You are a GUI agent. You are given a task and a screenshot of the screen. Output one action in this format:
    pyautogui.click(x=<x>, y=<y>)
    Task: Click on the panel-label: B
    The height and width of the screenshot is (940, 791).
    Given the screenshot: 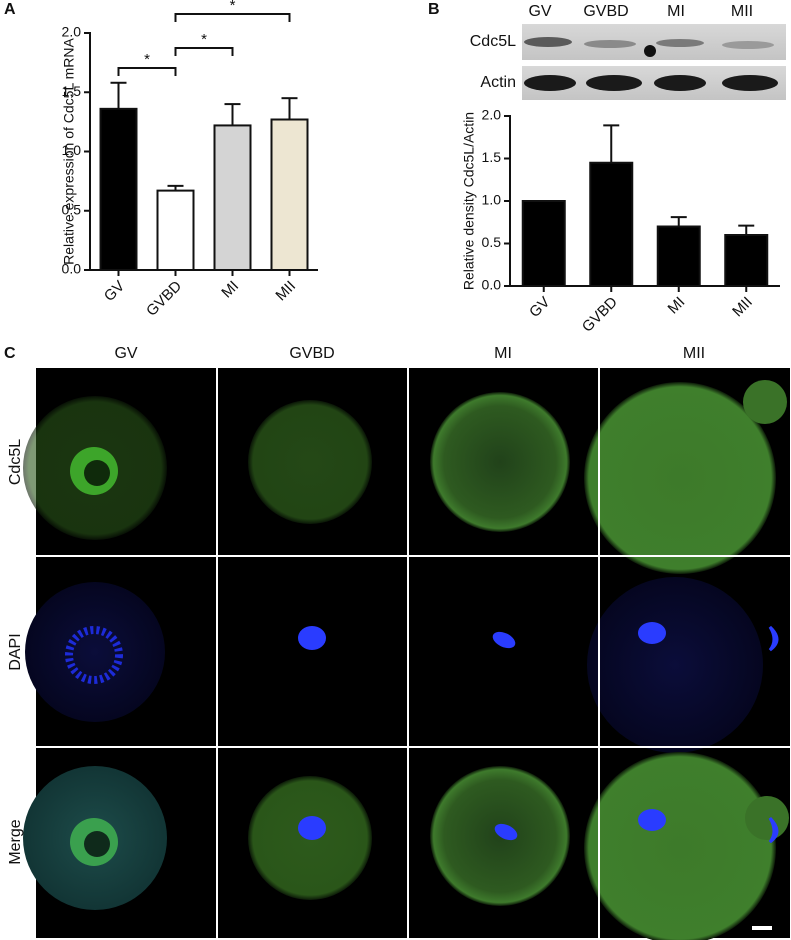 What is the action you would take?
    pyautogui.click(x=434, y=9)
    